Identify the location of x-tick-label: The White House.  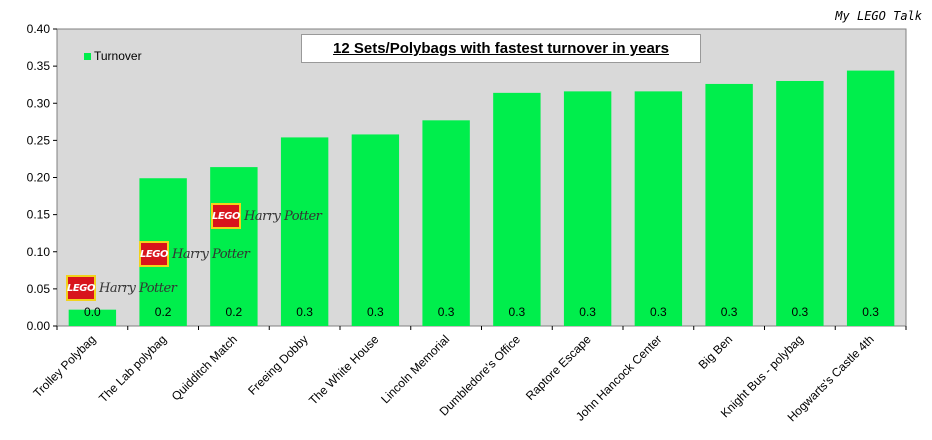
(344, 370).